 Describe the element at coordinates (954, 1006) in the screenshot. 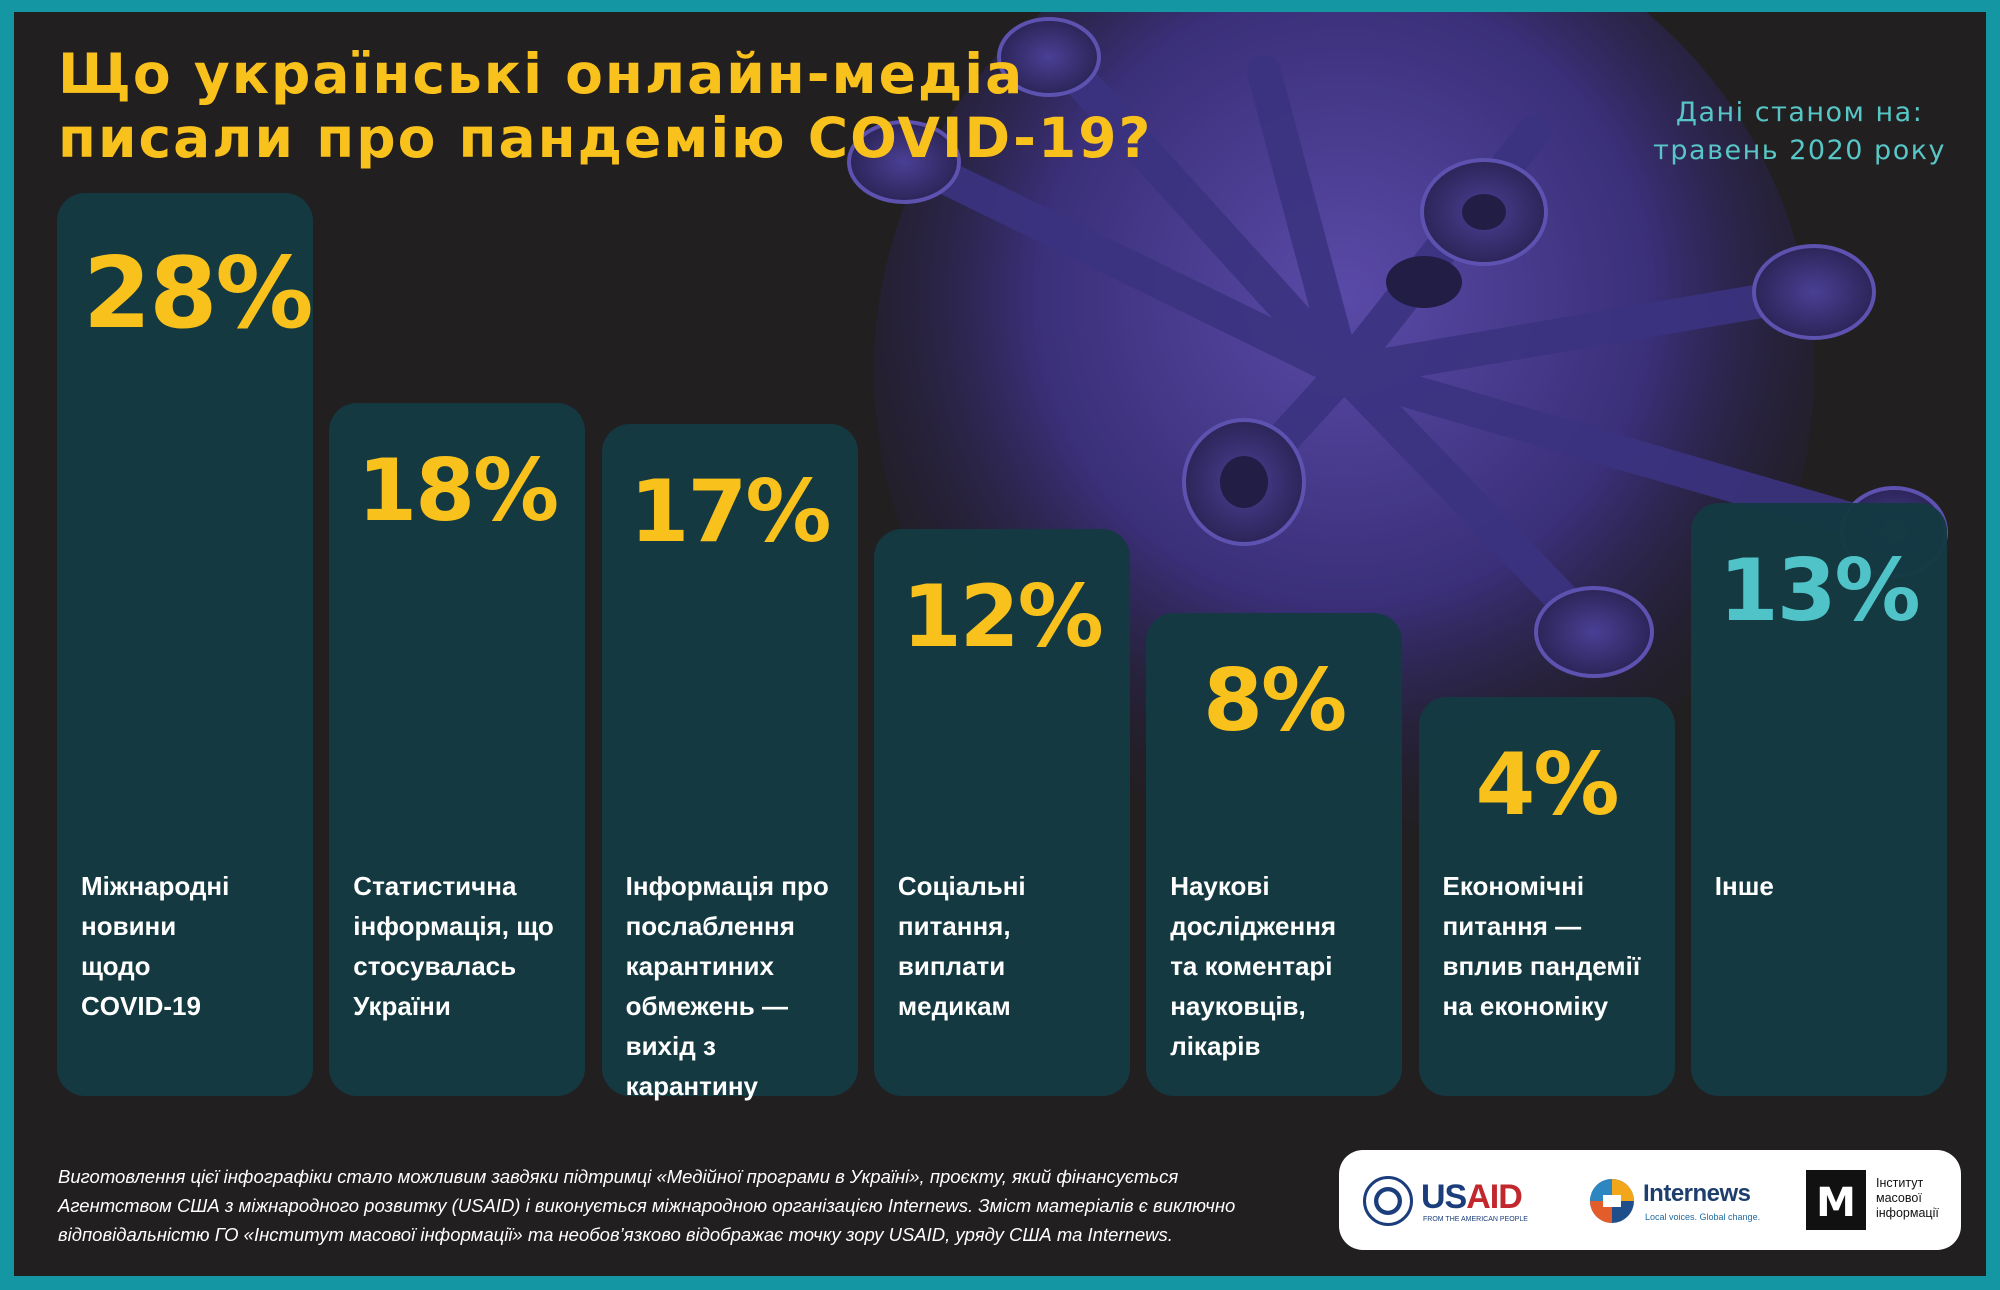

I see `category-label-4-line-4: медикам` at that location.